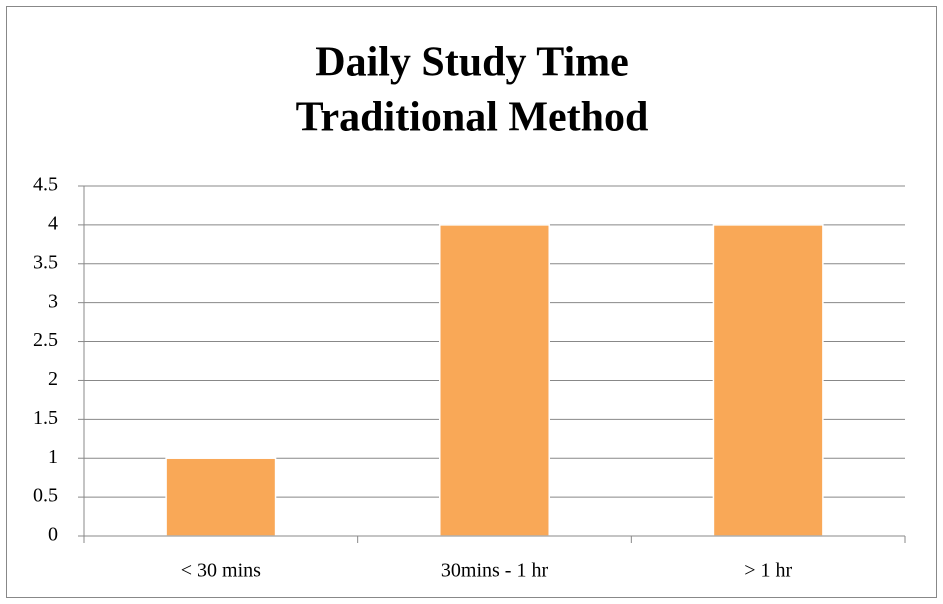 This screenshot has height=604, width=943. Describe the element at coordinates (53, 223) in the screenshot. I see `y-tick-label: 4` at that location.